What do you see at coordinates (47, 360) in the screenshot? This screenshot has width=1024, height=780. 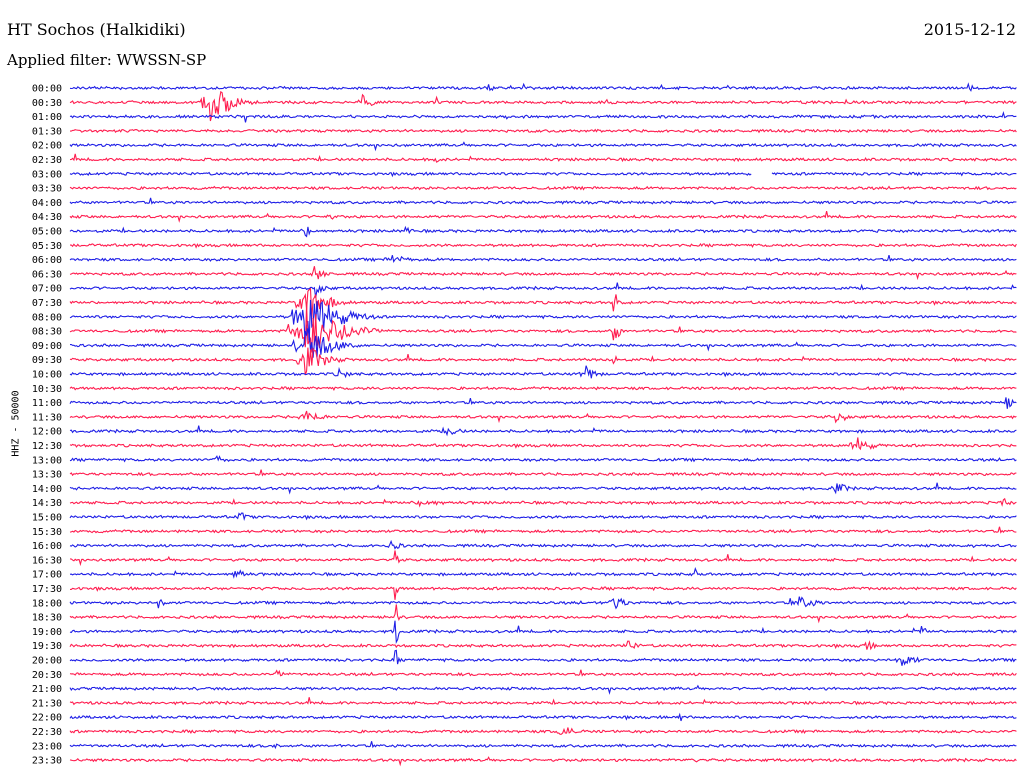 I see `time-label-0930: 09:30` at bounding box center [47, 360].